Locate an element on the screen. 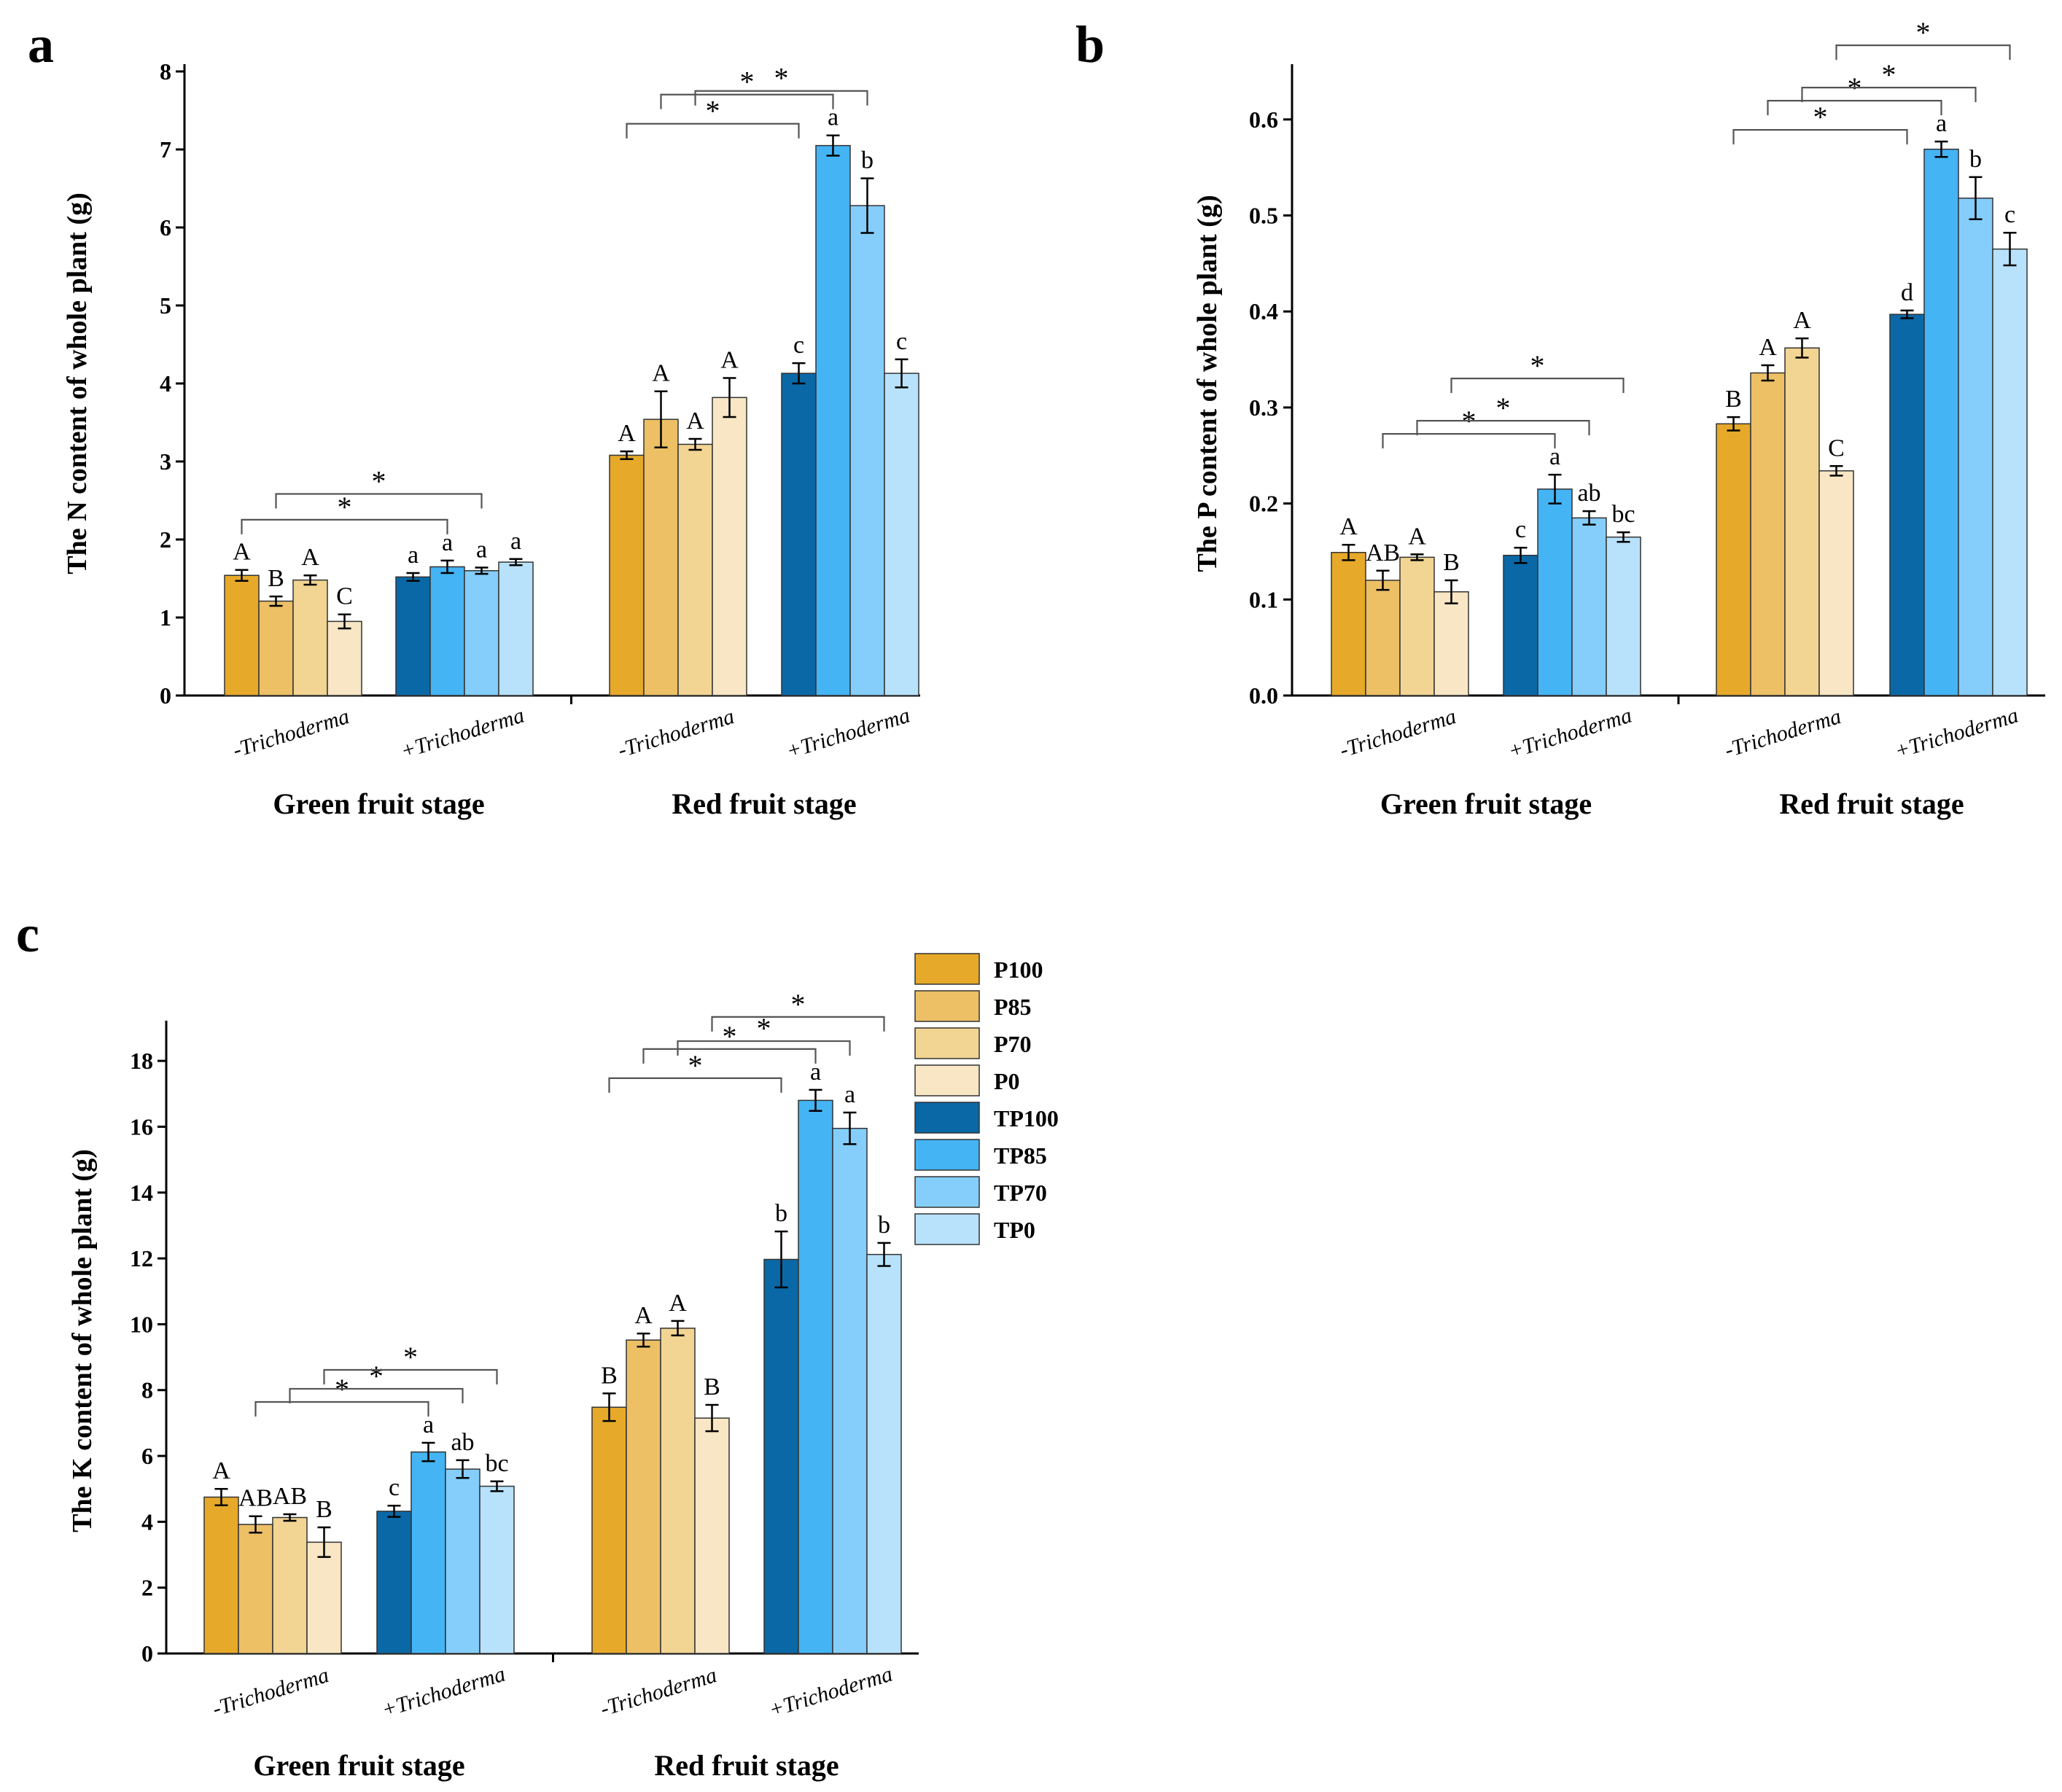  legend-label-TP85: TP85 is located at coordinates (1021, 1156).